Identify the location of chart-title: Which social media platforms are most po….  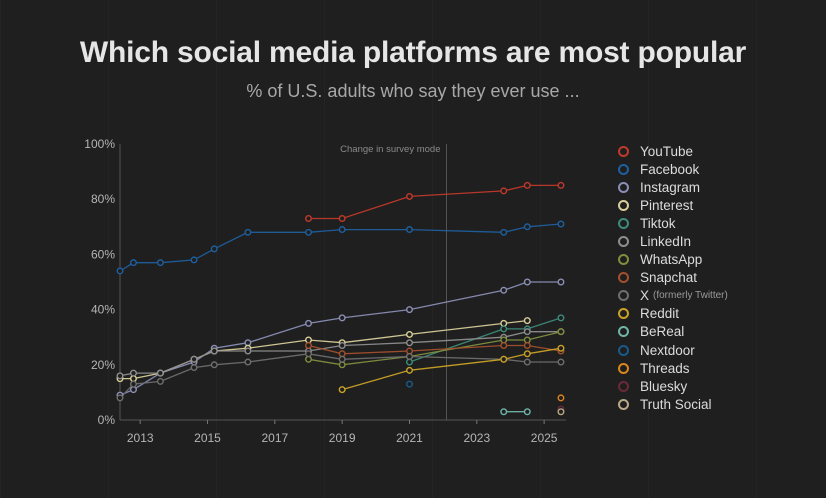
(413, 52).